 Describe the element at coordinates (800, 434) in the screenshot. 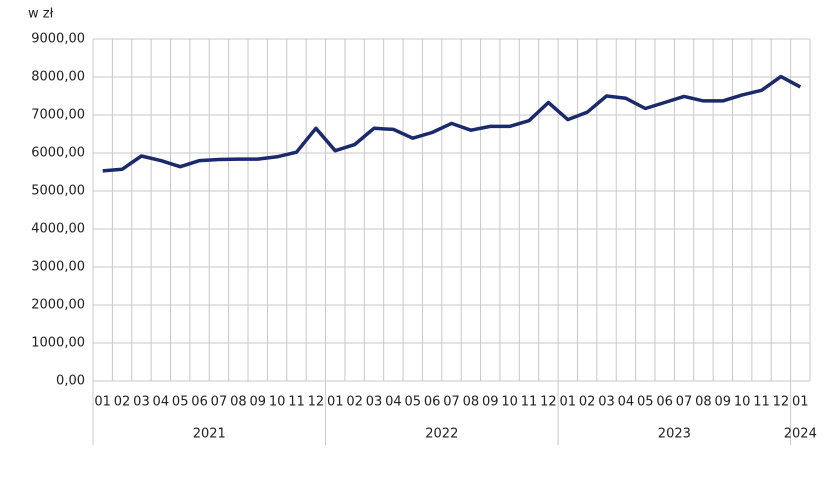

I see `group-label: 2024` at that location.